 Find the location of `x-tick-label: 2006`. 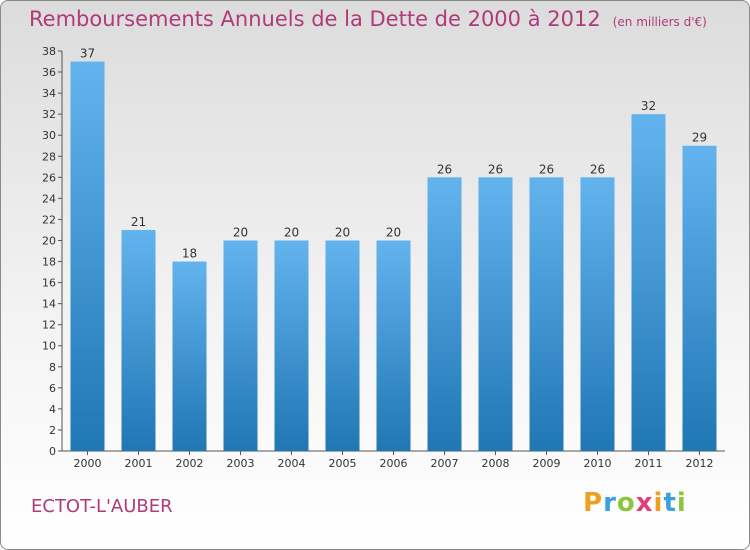

x-tick-label: 2006 is located at coordinates (394, 463).